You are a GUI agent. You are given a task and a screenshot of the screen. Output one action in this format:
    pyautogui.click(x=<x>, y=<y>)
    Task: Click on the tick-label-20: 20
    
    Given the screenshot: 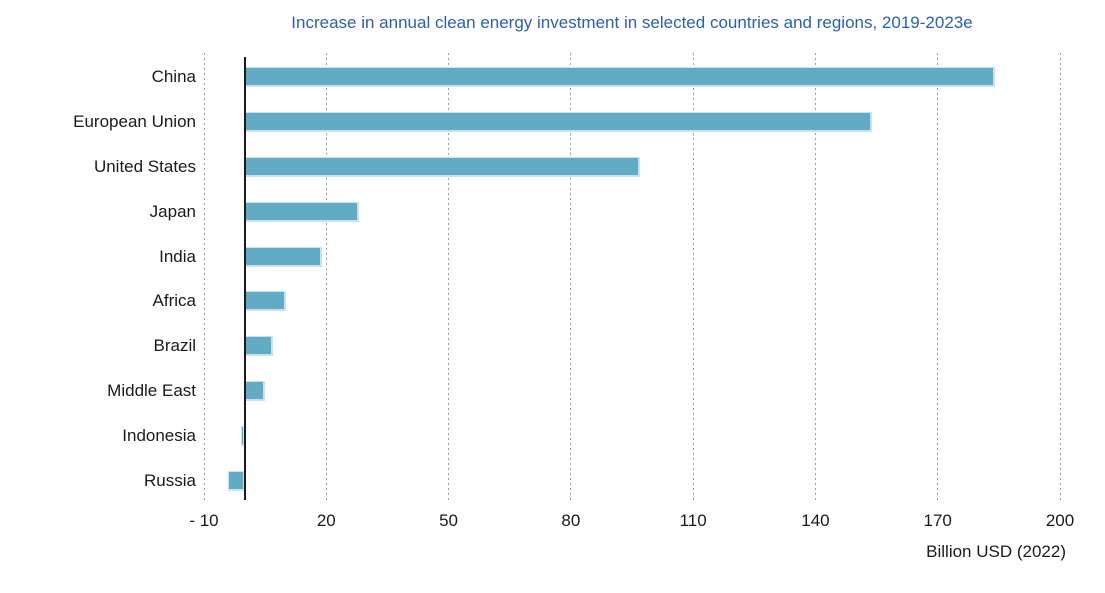 What is the action you would take?
    pyautogui.click(x=326, y=520)
    